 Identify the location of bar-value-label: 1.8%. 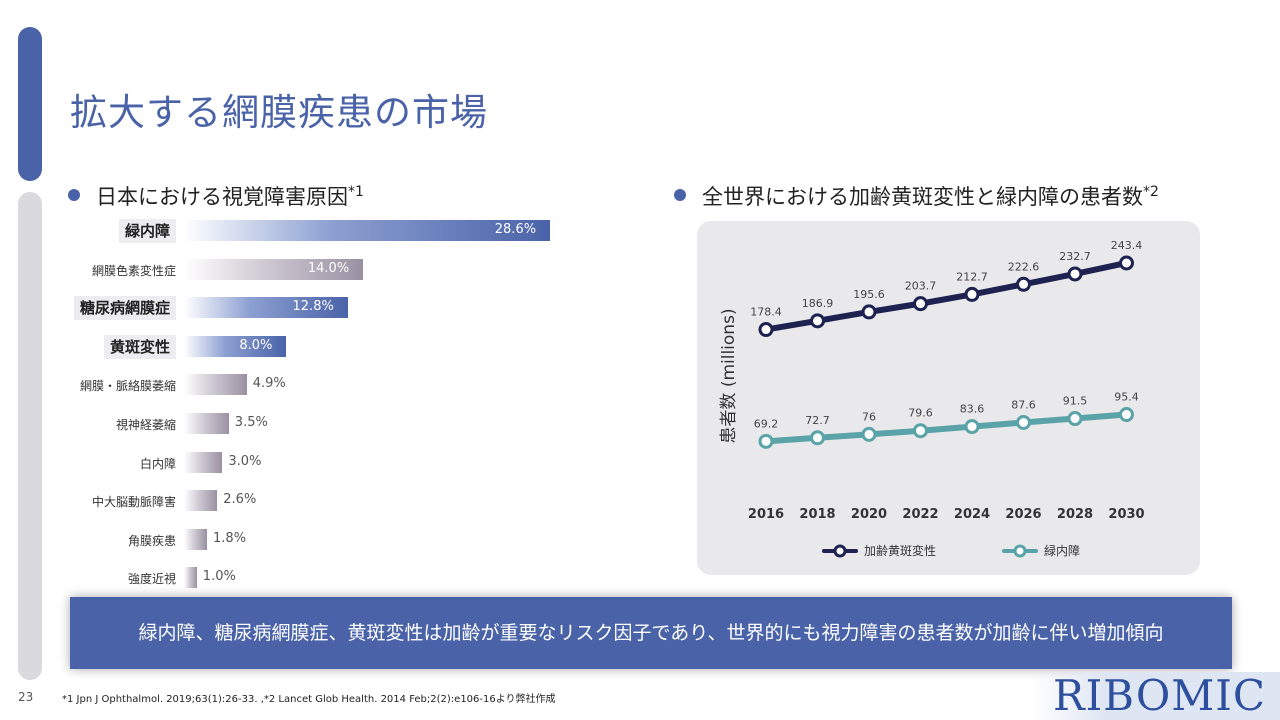
(230, 538).